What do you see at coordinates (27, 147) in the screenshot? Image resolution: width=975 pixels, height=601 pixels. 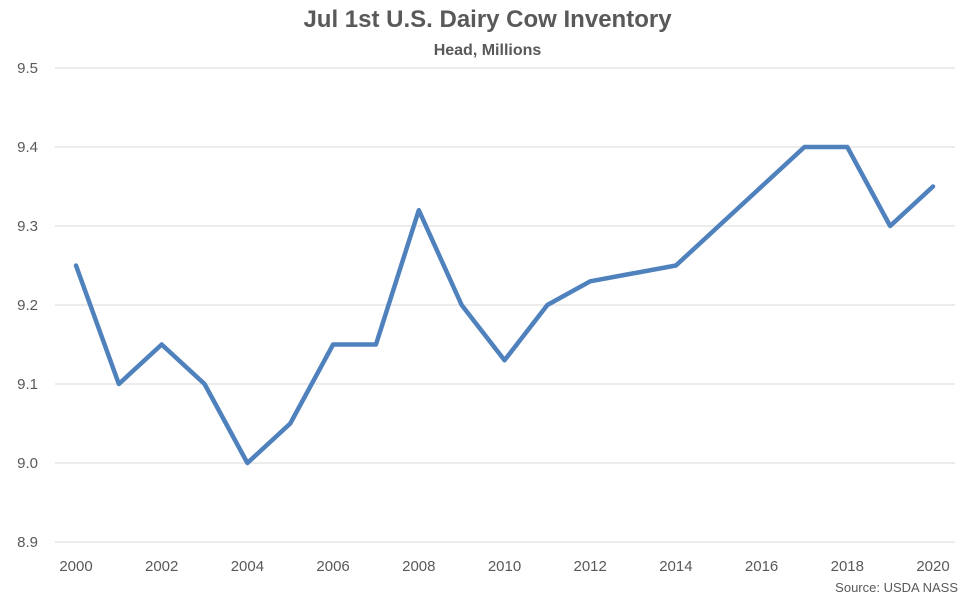 I see `y-tick-label: 9.4` at bounding box center [27, 147].